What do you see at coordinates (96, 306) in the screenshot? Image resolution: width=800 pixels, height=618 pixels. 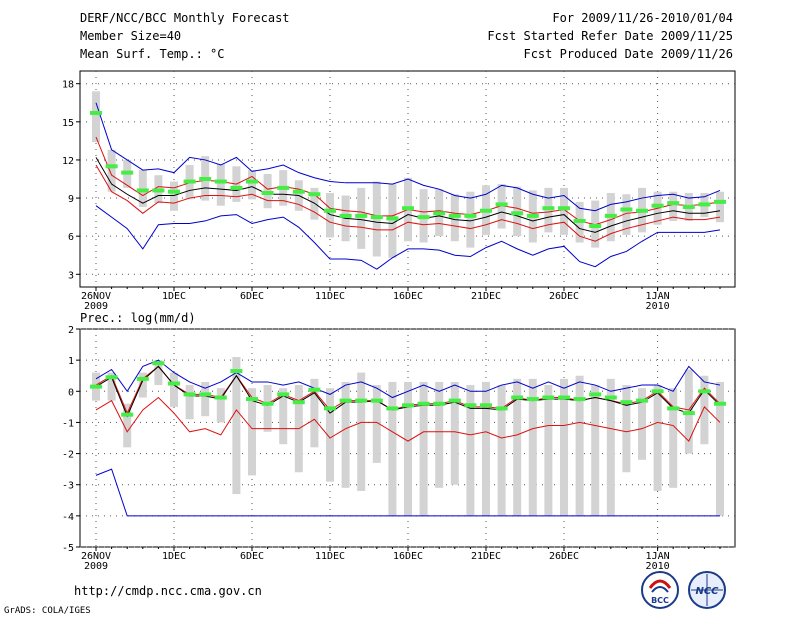 I see `chart1-xtick-year: 2009` at bounding box center [96, 306].